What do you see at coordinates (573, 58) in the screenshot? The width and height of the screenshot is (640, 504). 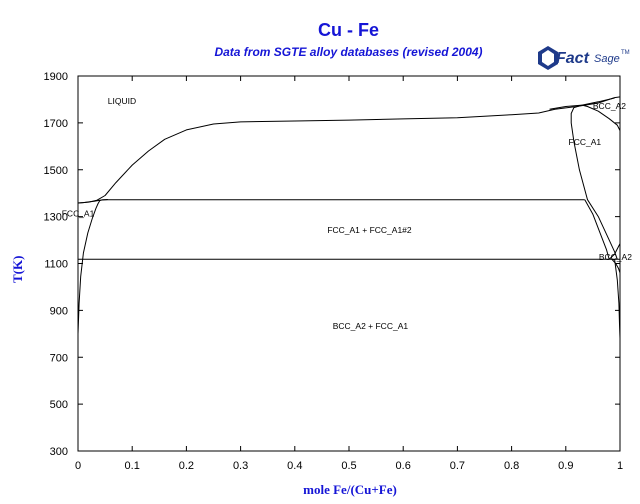 I see `svg-text: Fact` at bounding box center [573, 58].